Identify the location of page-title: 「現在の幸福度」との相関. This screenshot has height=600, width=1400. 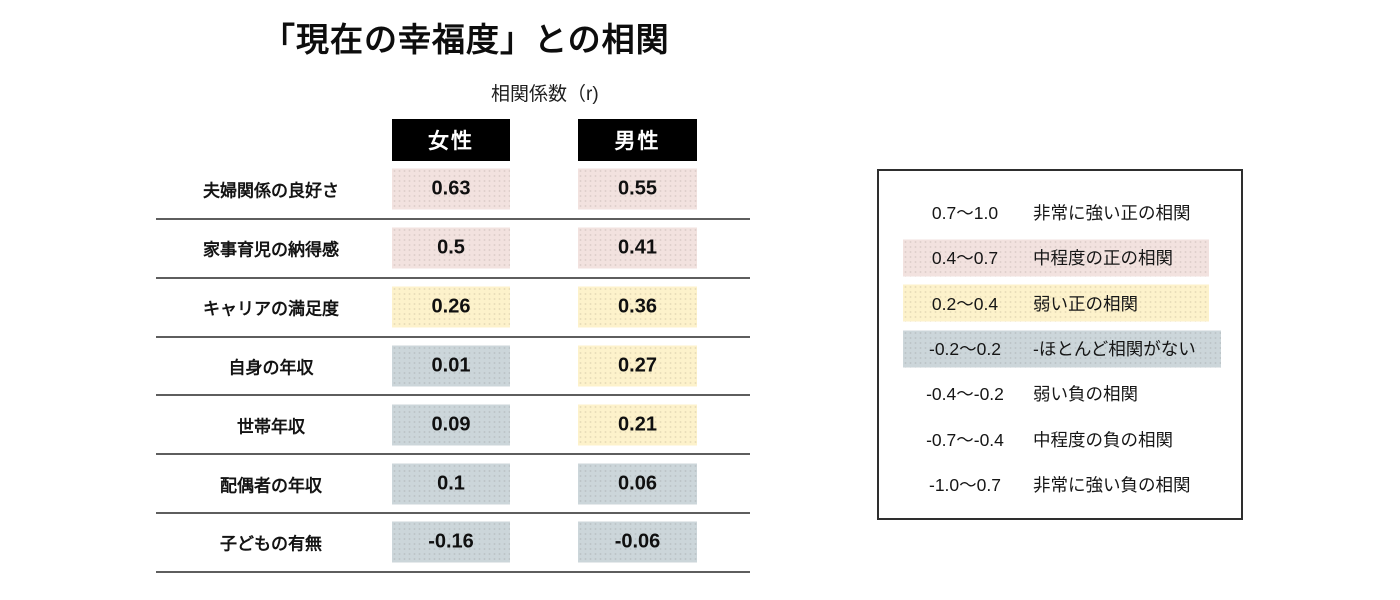
(466, 39).